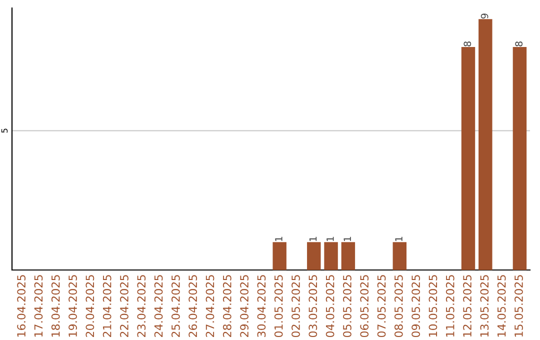 The image size is (540, 340). What do you see at coordinates (72, 306) in the screenshot?
I see `x-tick-label: 19.04.2025` at bounding box center [72, 306].